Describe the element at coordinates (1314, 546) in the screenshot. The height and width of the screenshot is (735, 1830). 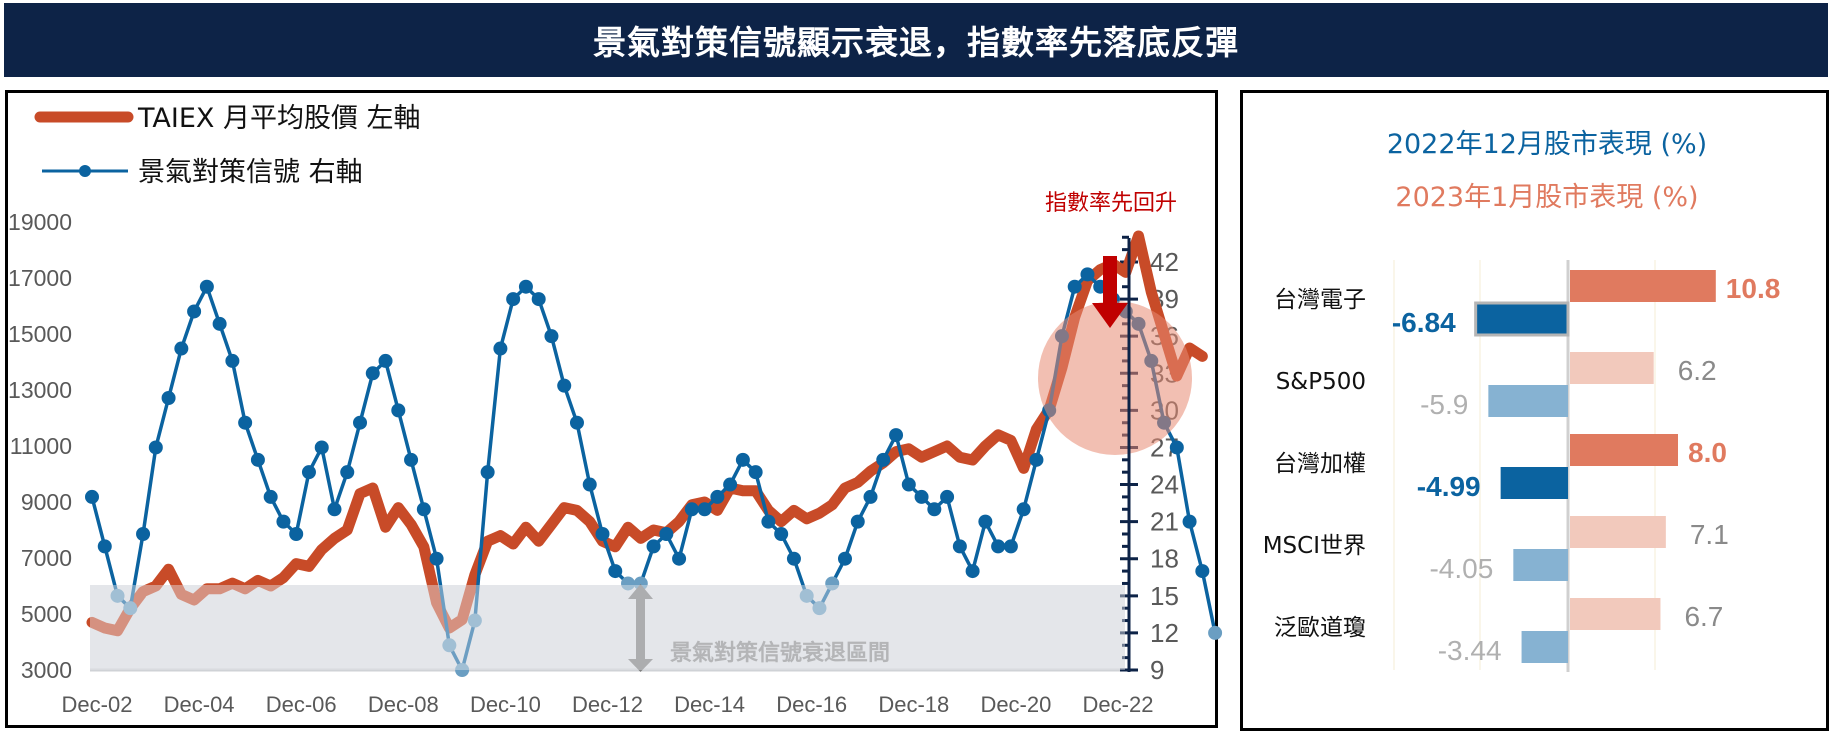
I see `category-label: MSCI世界` at that location.